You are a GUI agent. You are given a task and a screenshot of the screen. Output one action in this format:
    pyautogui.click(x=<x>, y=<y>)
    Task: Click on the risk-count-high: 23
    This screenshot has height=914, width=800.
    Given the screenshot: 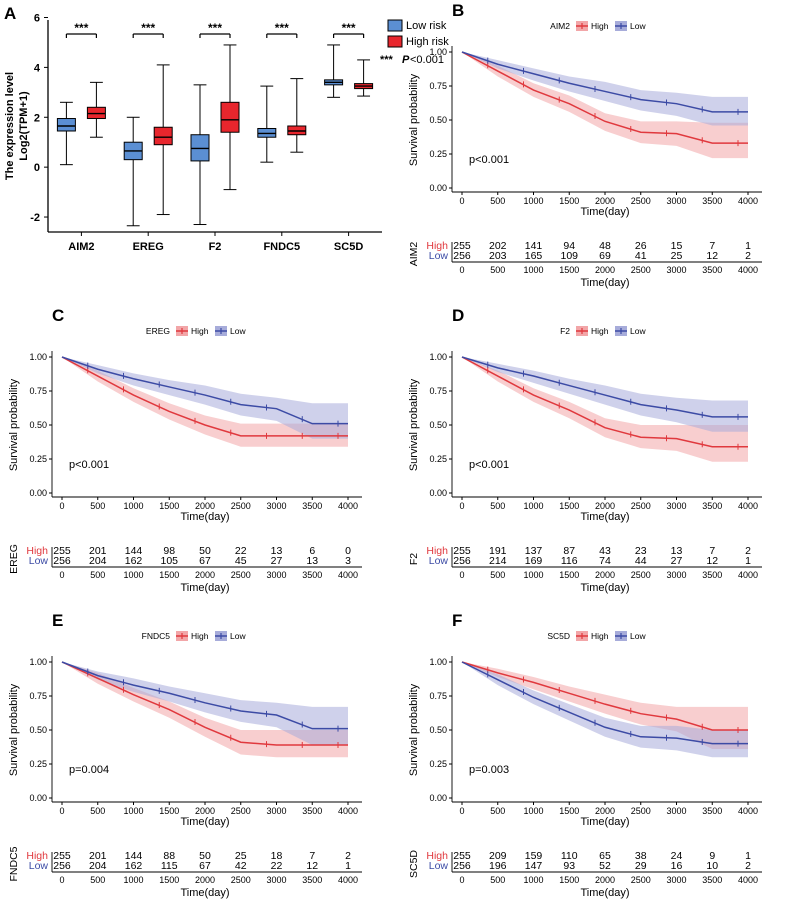 What is the action you would take?
    pyautogui.click(x=641, y=551)
    